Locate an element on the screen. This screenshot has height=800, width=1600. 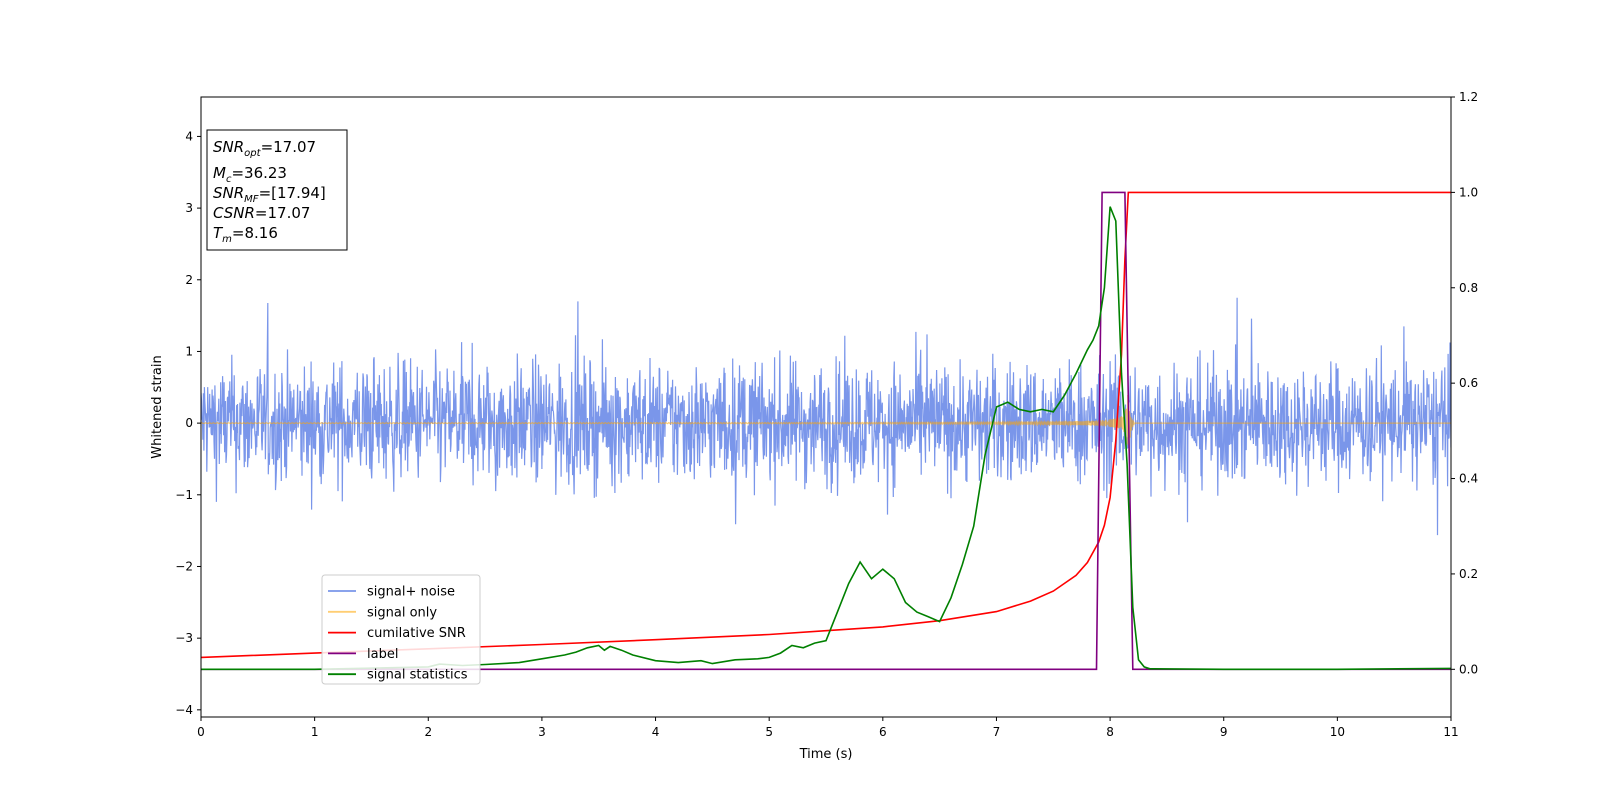
y-tick-label: 0 is located at coordinates (189, 423).